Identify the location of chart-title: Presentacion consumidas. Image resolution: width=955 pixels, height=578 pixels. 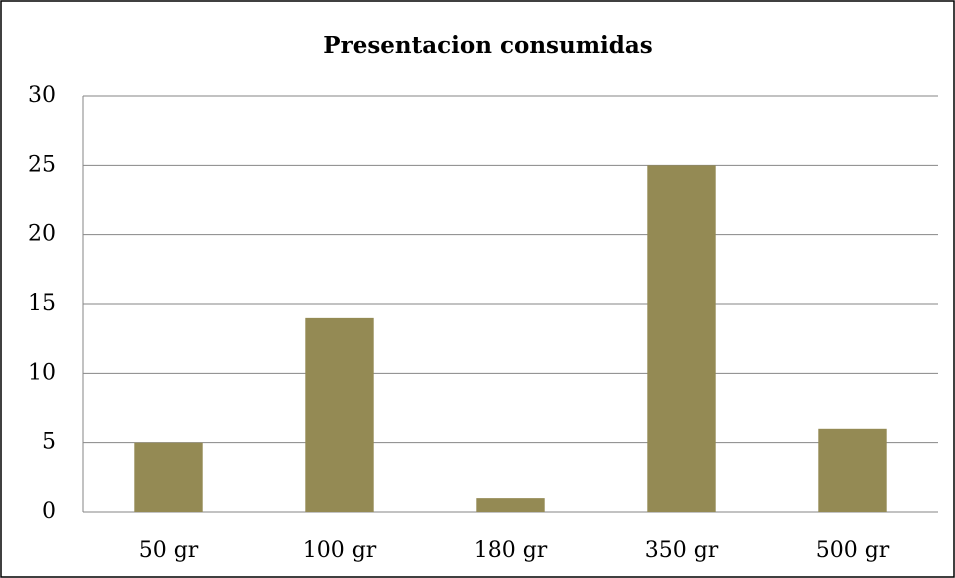
(487, 45).